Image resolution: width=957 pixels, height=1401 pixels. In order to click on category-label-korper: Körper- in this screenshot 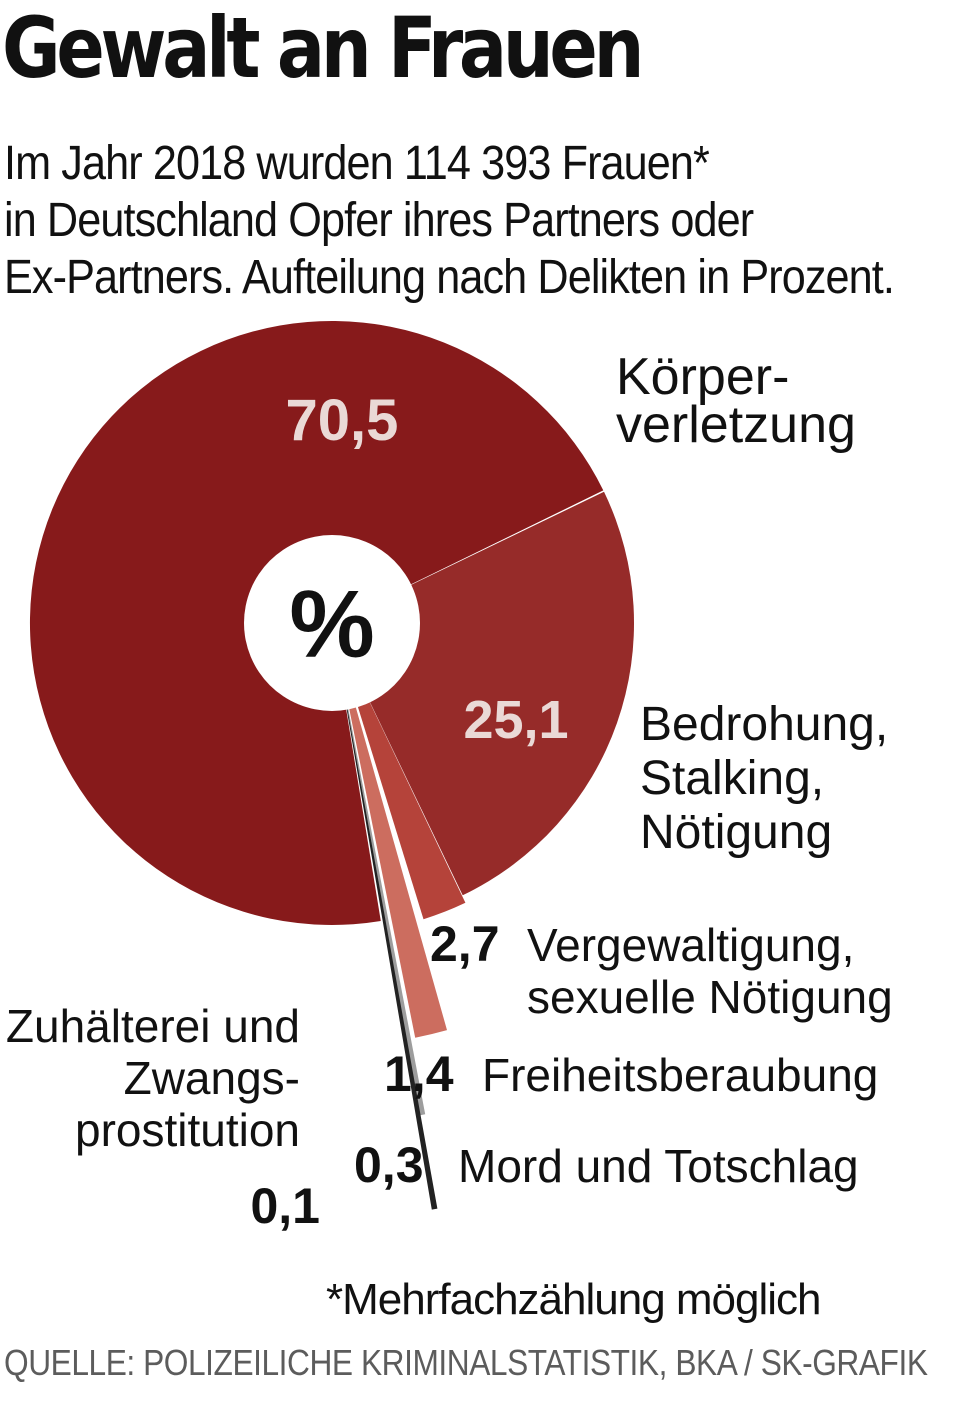, I will do `click(702, 377)`.